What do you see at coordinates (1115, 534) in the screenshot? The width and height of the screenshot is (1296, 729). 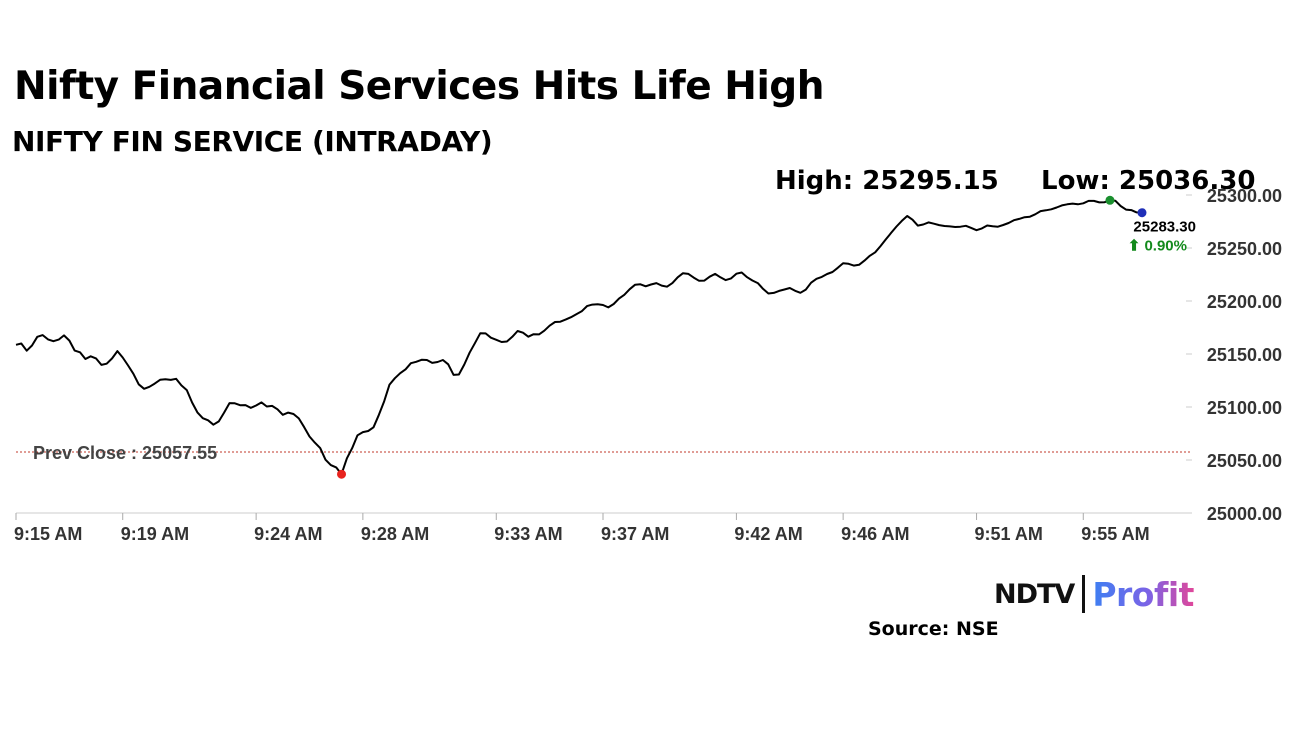 I see `x-tick-label: 9:55 AM` at bounding box center [1115, 534].